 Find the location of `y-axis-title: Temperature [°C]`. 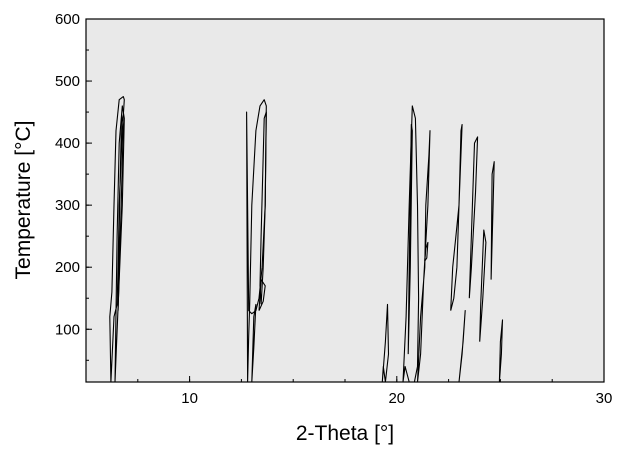

y-axis-title: Temperature [°C] is located at coordinates (23, 200).